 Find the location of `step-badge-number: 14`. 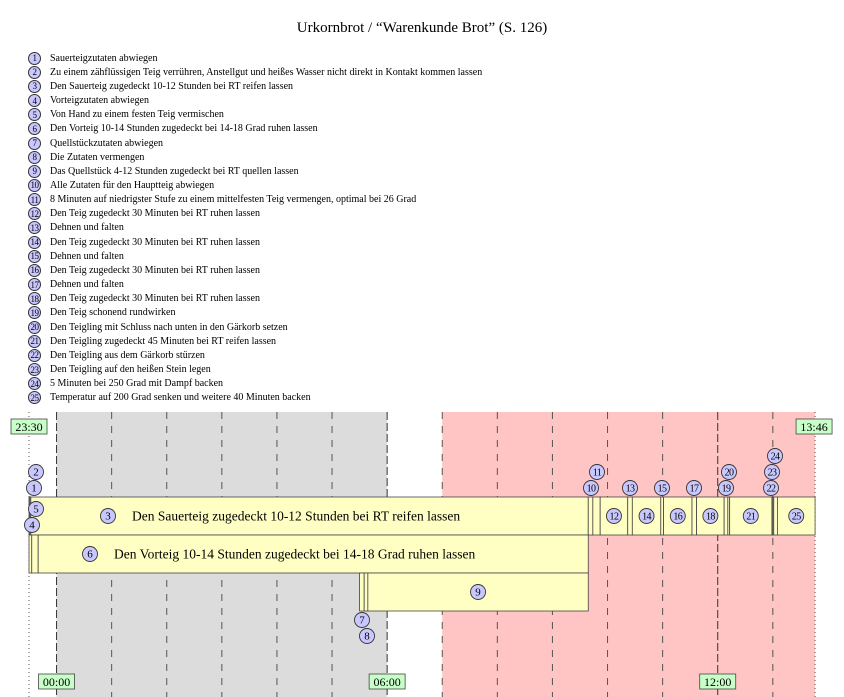

step-badge-number: 14 is located at coordinates (646, 517).